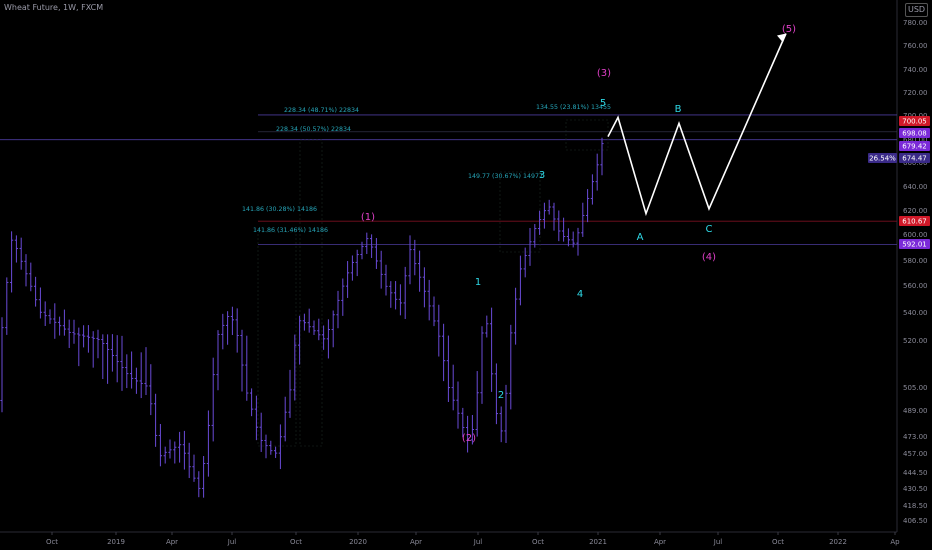 This screenshot has width=932, height=550. Describe the element at coordinates (678, 109) in the screenshot. I see `wave-label: B` at that location.